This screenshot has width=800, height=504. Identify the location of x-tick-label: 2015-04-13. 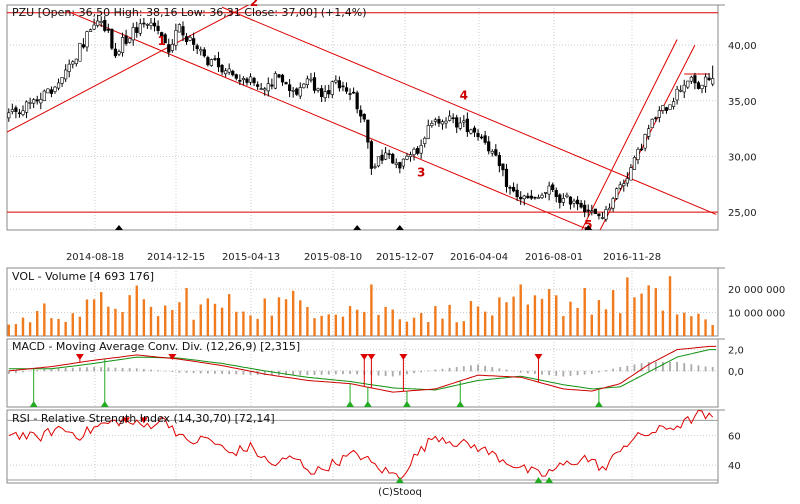
(251, 257).